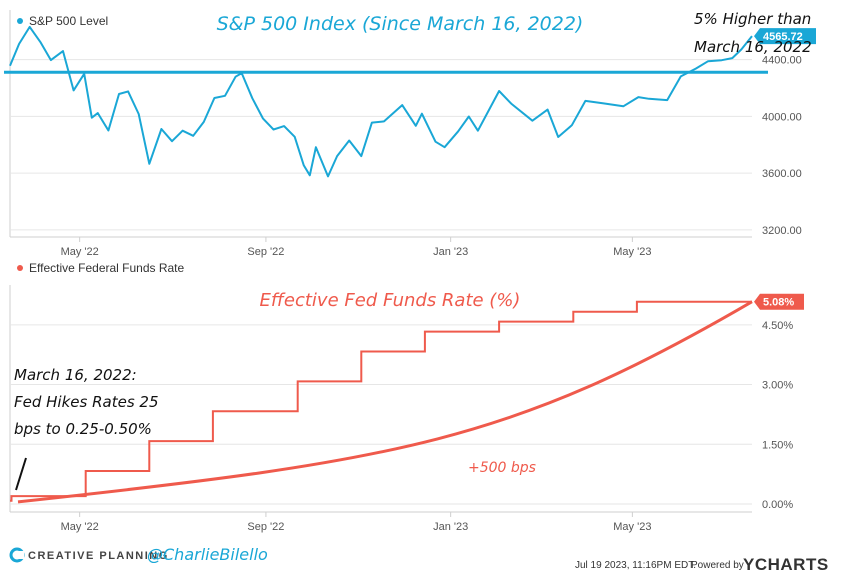  Describe the element at coordinates (390, 300) in the screenshot. I see `fedfunds-title: Effective Fed Funds Rate (%)` at that location.